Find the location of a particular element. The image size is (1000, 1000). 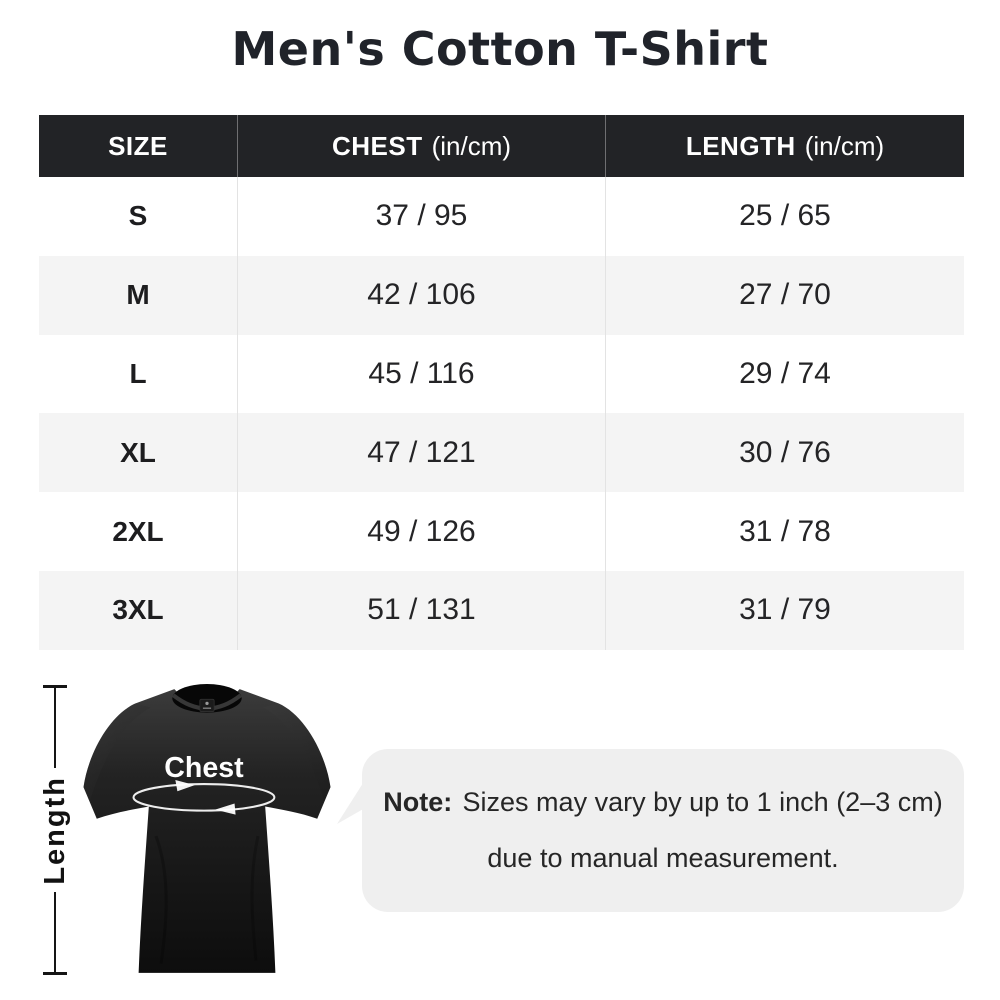

length-value: 30 / 76 is located at coordinates (784, 453).